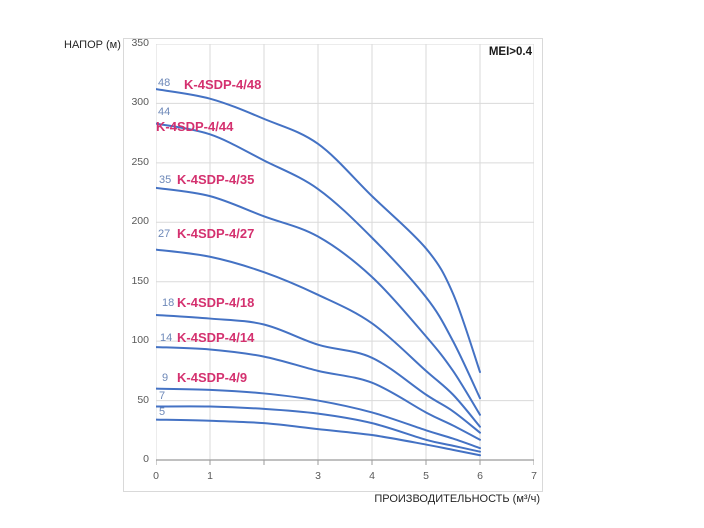 The width and height of the screenshot is (704, 528). What do you see at coordinates (534, 476) in the screenshot?
I see `x-tick-label: 7` at bounding box center [534, 476].